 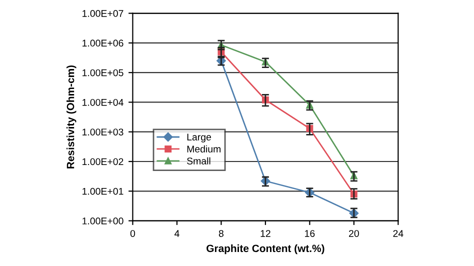 I want to click on y-tick-label: 1.00E+04, so click(x=103, y=102).